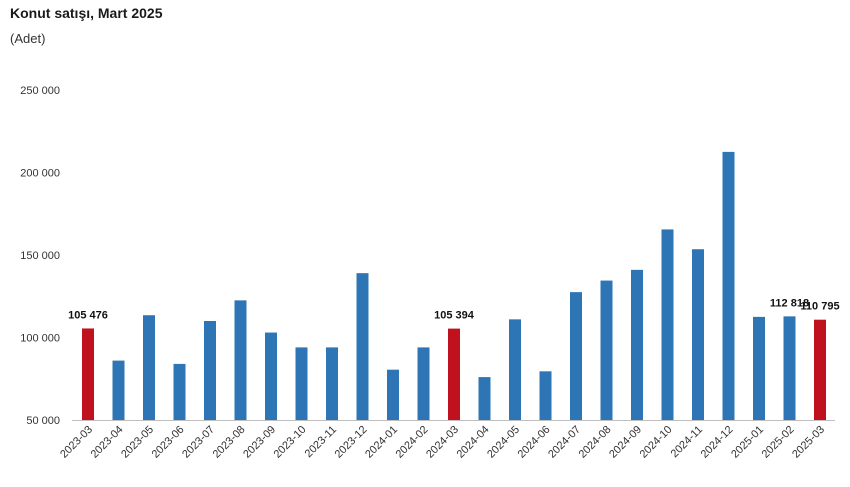  I want to click on x-tick-label: 2023-03, so click(76, 442).